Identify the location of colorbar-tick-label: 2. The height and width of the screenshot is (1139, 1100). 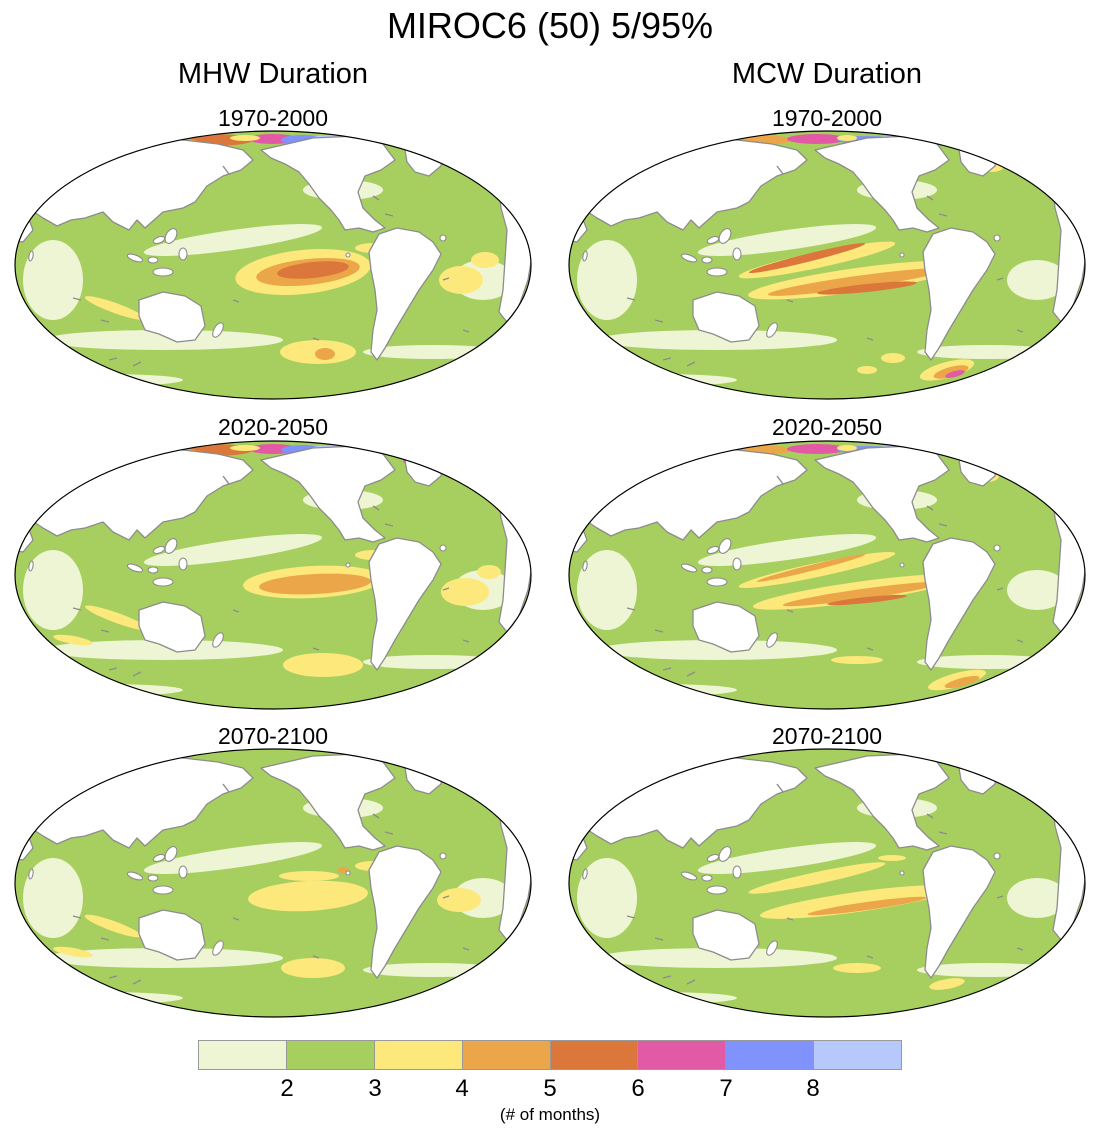
(287, 1088).